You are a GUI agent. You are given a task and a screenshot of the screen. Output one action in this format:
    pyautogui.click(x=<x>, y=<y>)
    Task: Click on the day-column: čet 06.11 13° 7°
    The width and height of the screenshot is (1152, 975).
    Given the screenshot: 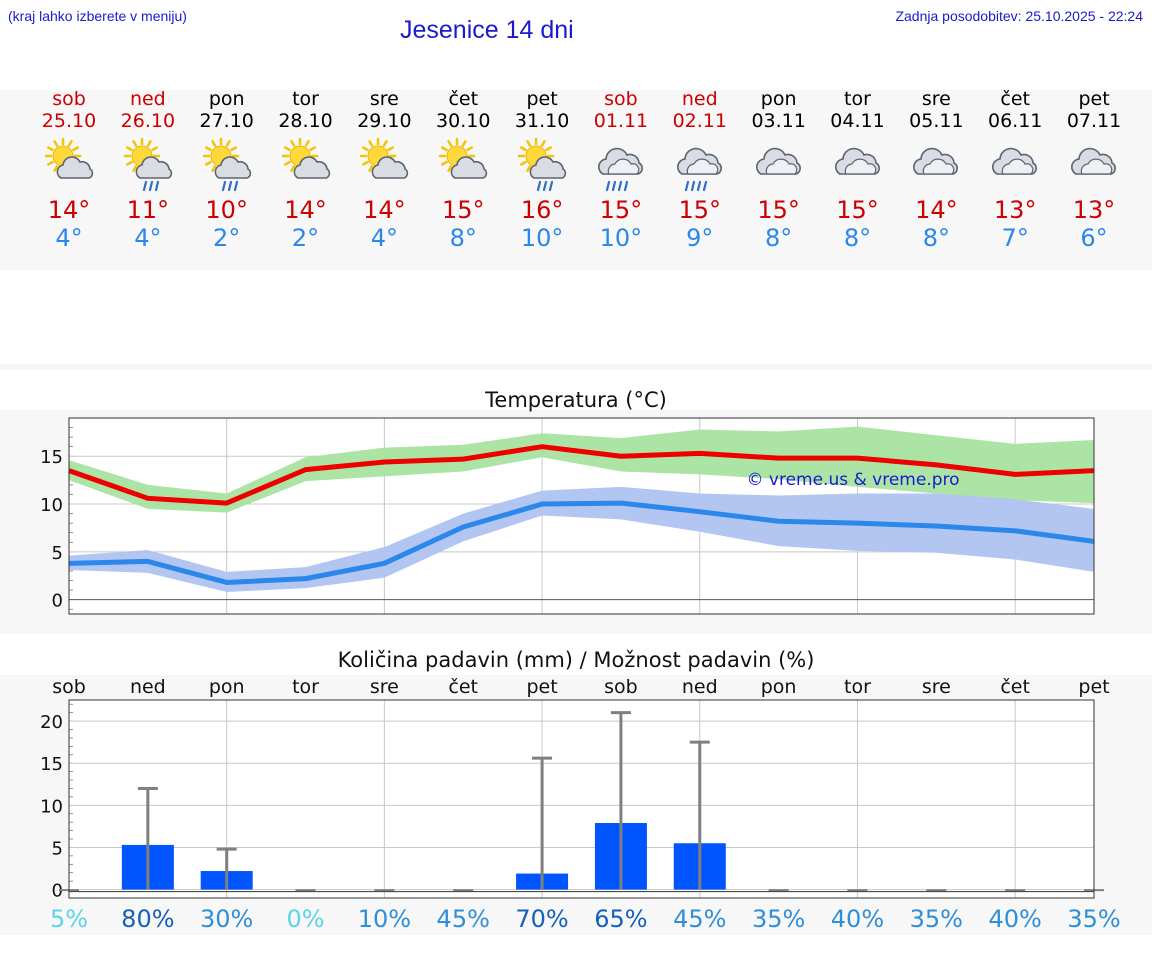 What is the action you would take?
    pyautogui.click(x=1015, y=170)
    